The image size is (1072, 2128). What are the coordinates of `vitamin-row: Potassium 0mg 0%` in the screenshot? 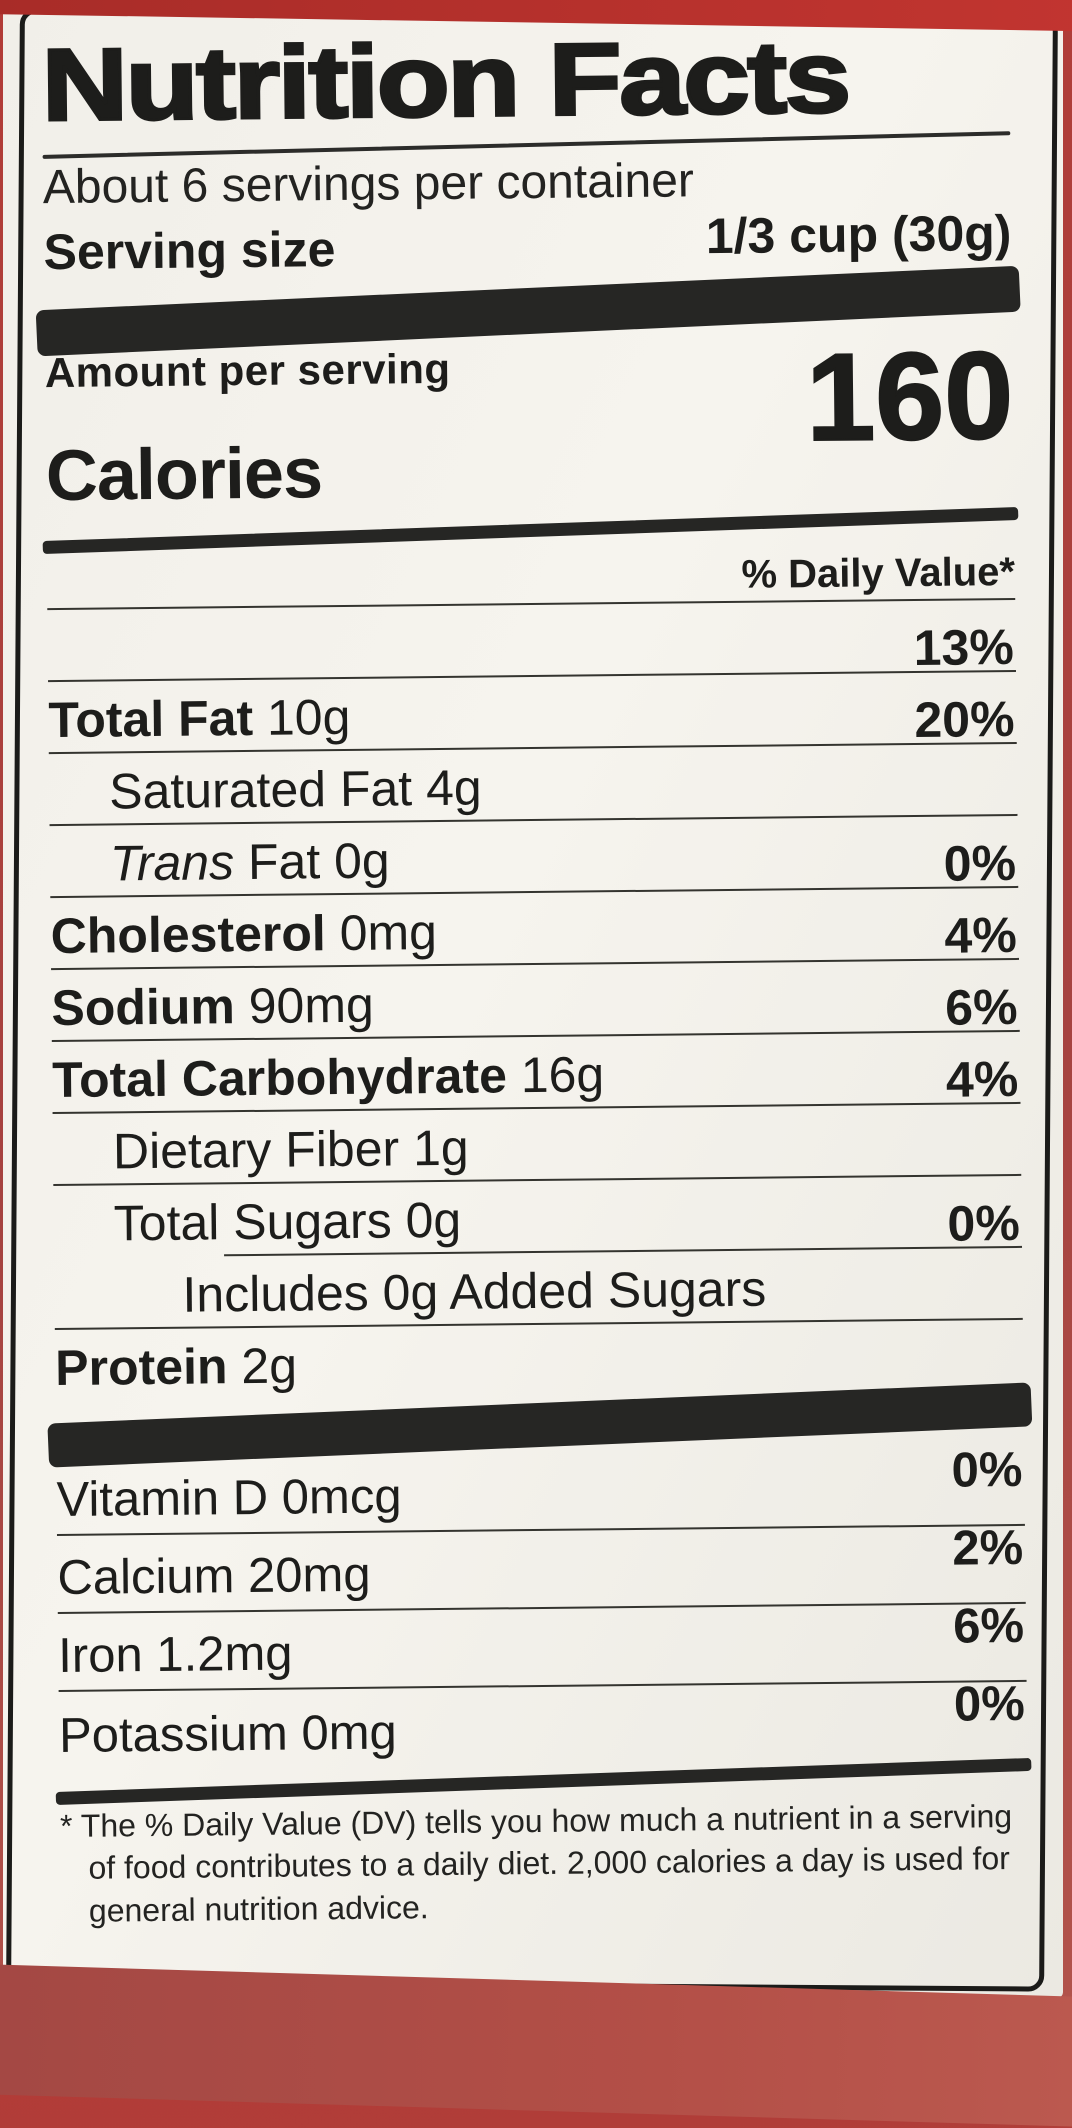 It's located at (543, 1723).